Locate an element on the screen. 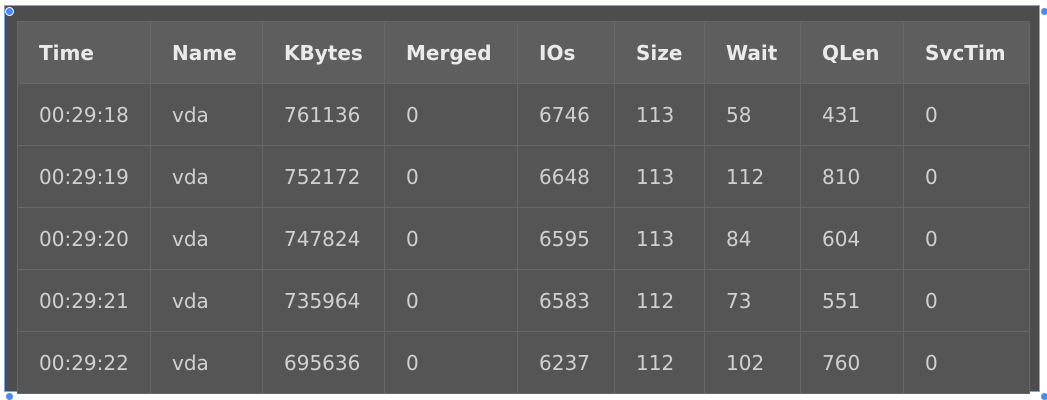 This screenshot has width=1047, height=400. cell-ios: 6746 is located at coordinates (566, 114).